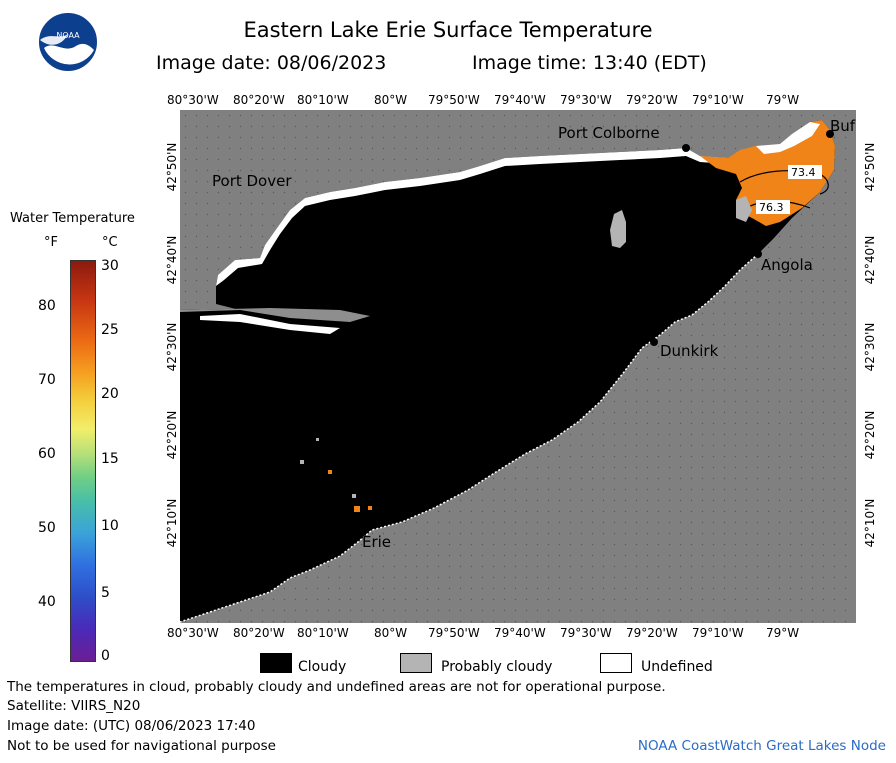 Image resolution: width=896 pixels, height=763 pixels. What do you see at coordinates (110, 459) in the screenshot?
I see `colorbar-tick-c: 15` at bounding box center [110, 459].